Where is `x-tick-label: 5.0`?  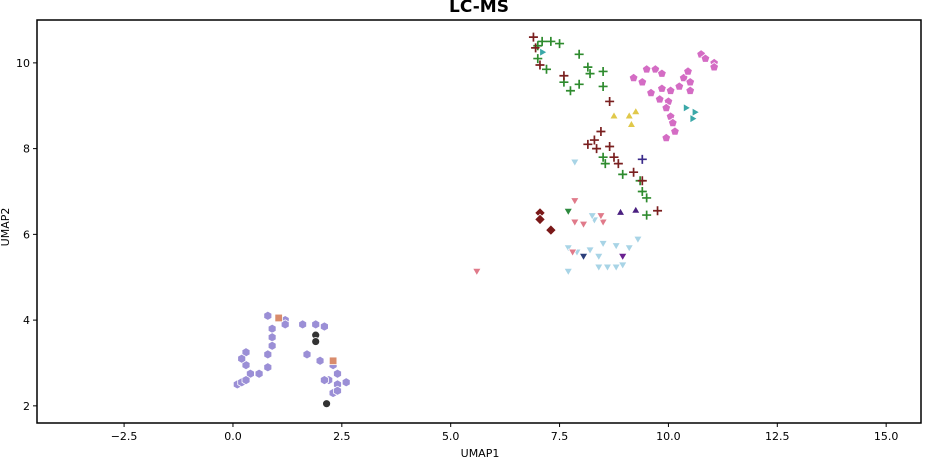
x-tick-label: 5.0 is located at coordinates (451, 436).